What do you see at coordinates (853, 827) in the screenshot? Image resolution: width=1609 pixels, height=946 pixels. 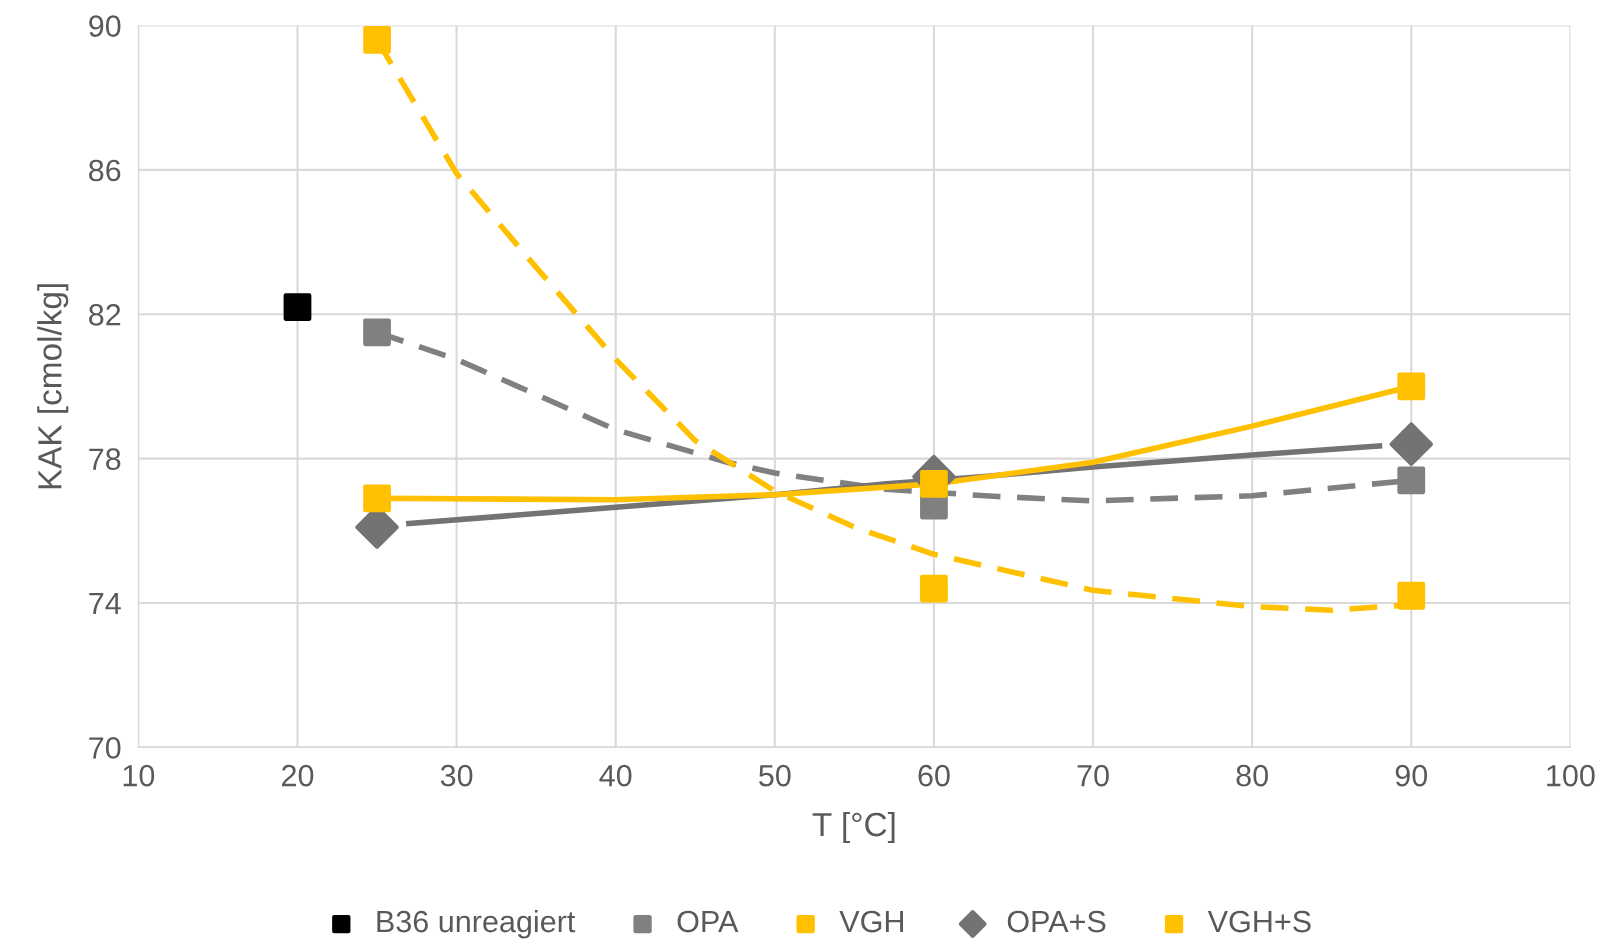 I see `x-axis-title: T [°C]` at bounding box center [853, 827].